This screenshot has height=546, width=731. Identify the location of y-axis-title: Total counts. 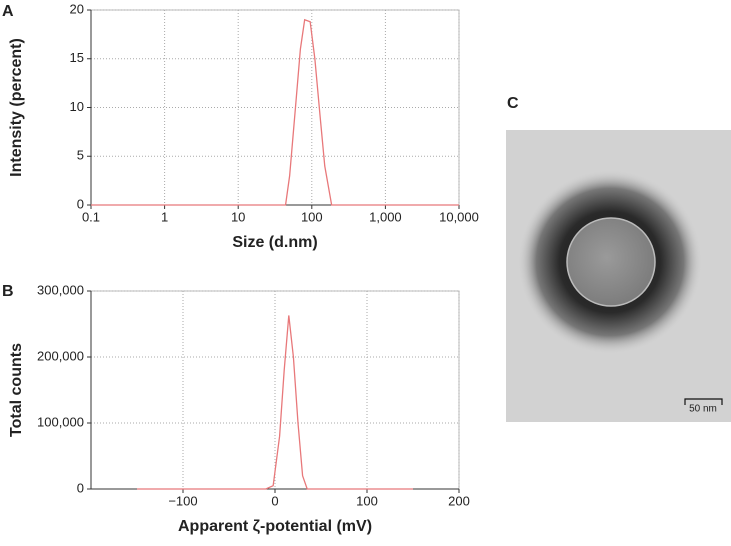
(16, 390).